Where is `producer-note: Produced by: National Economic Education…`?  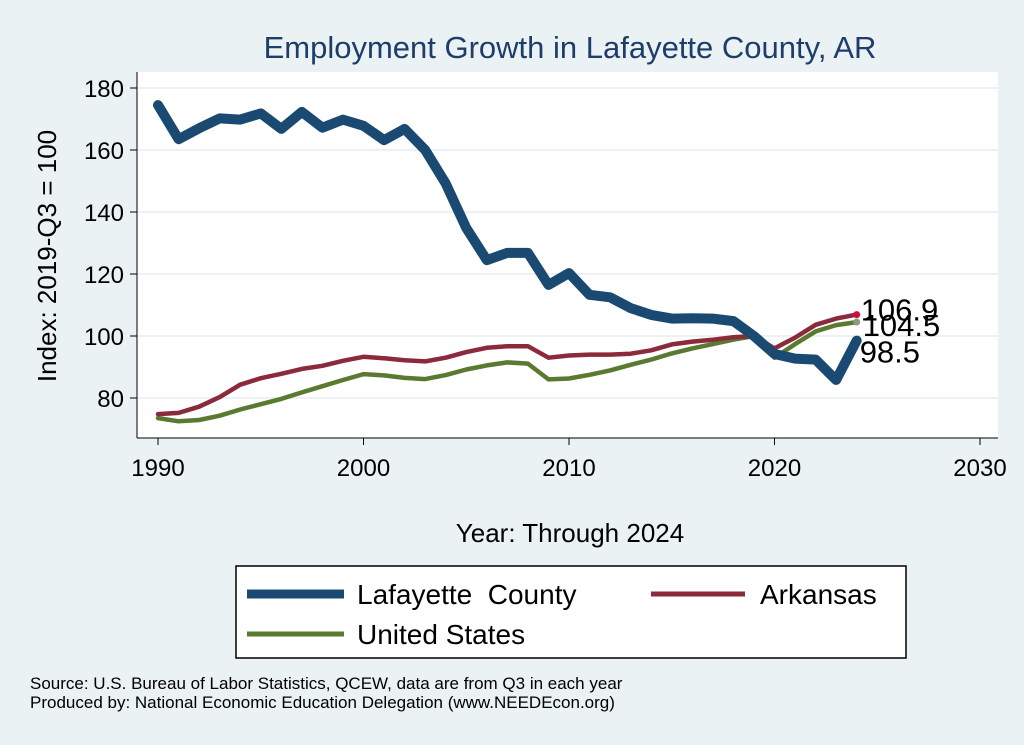 producer-note: Produced by: National Economic Education… is located at coordinates (322, 702).